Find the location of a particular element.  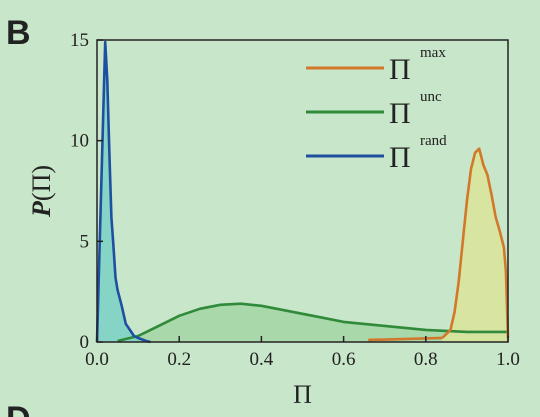

series-rand-fill is located at coordinates (124, 192).